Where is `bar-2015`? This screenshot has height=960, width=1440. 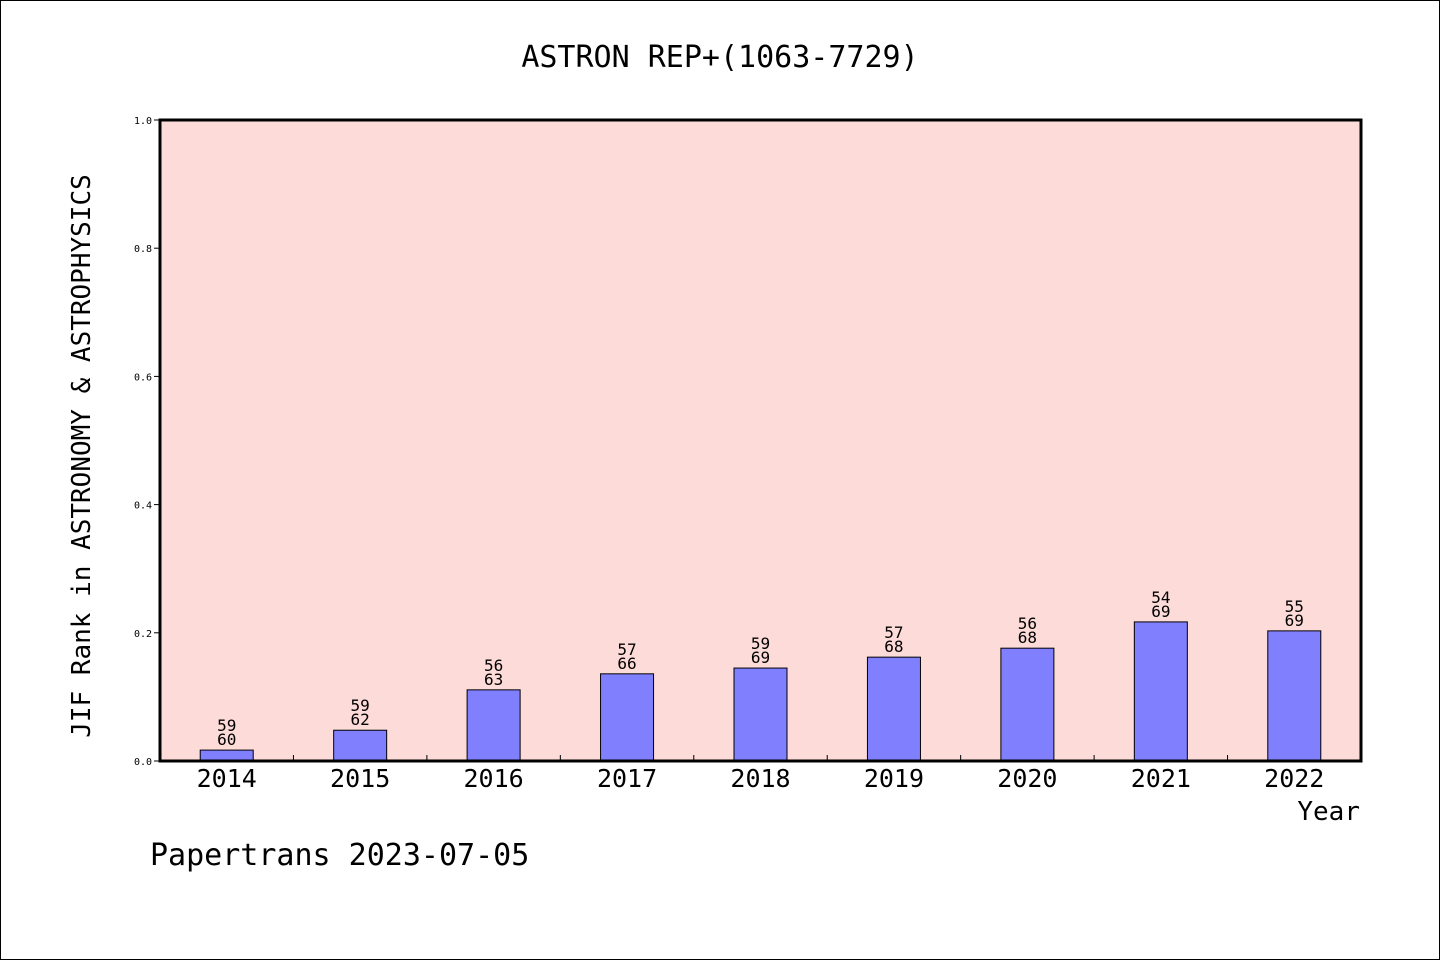 bar-2015 is located at coordinates (360, 745).